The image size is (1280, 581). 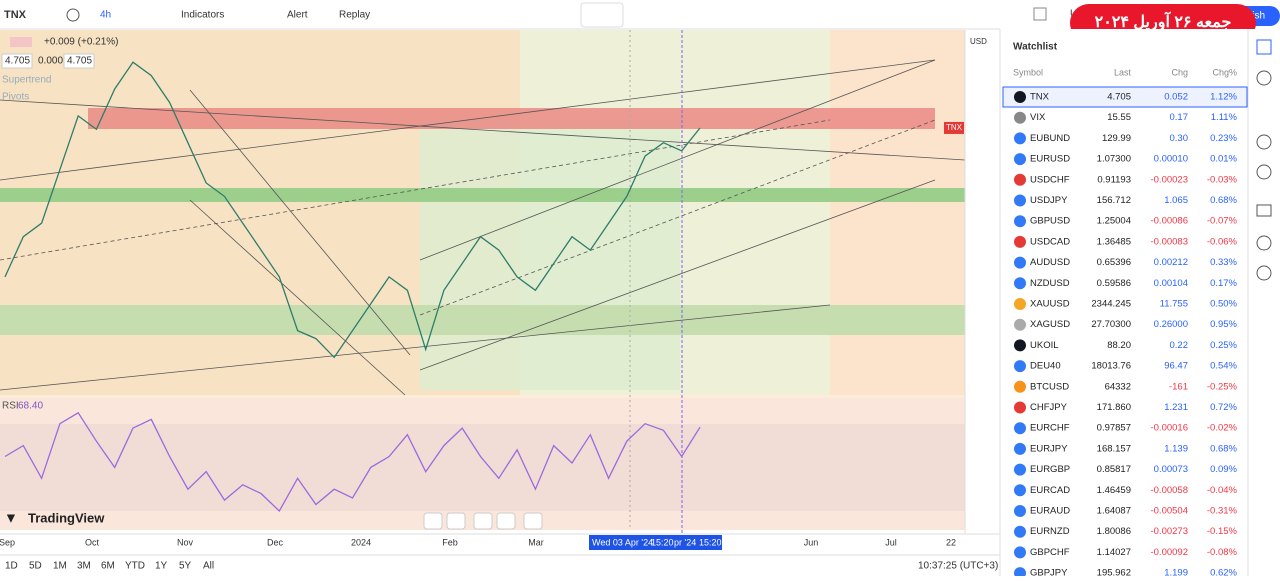 What do you see at coordinates (185, 542) in the screenshot?
I see `x-tick-label: Nov` at bounding box center [185, 542].